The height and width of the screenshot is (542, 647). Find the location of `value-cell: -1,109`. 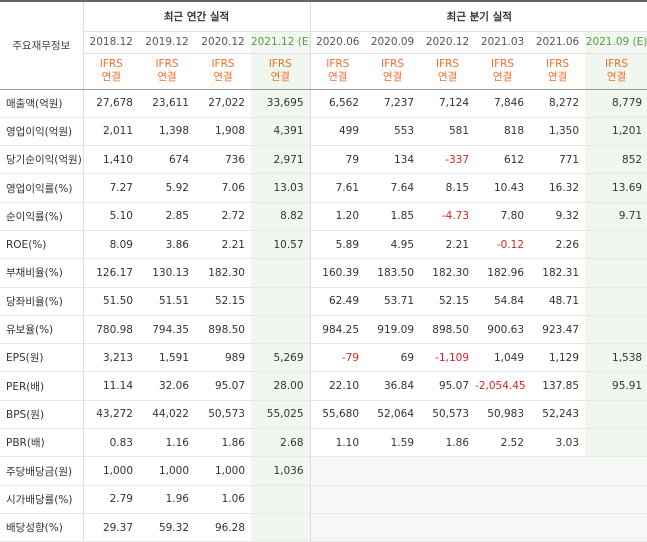

value-cell: -1,109 is located at coordinates (448, 358).